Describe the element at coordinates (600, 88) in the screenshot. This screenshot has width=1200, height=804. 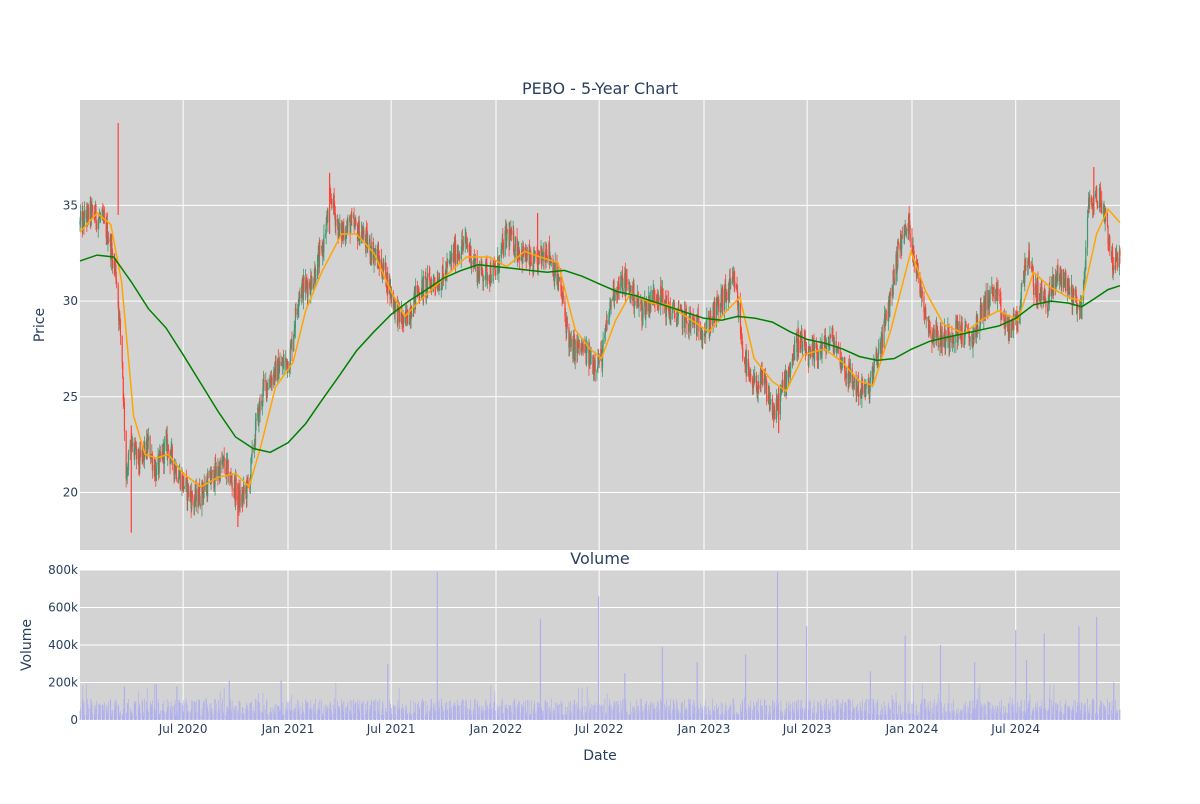
I see `price-chart-title: PEBO - 5-Year Chart` at that location.